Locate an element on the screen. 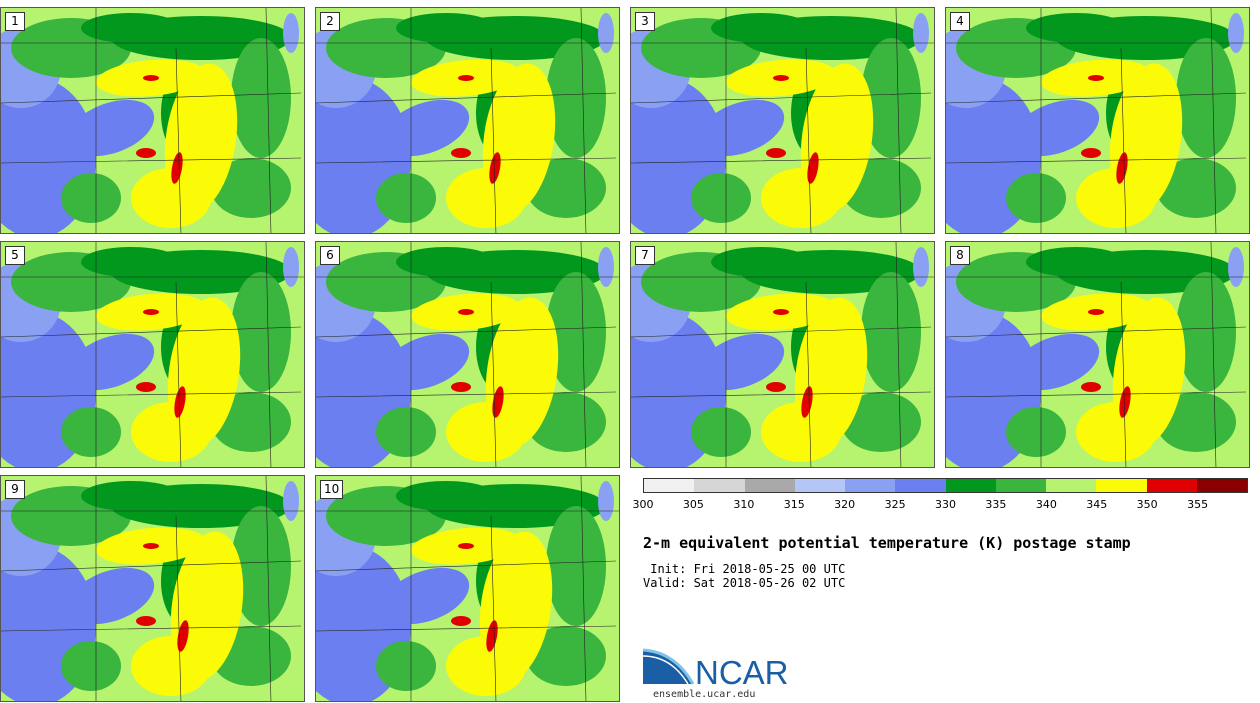 The height and width of the screenshot is (703, 1260). ensemble-member-map: 7 is located at coordinates (782, 354).